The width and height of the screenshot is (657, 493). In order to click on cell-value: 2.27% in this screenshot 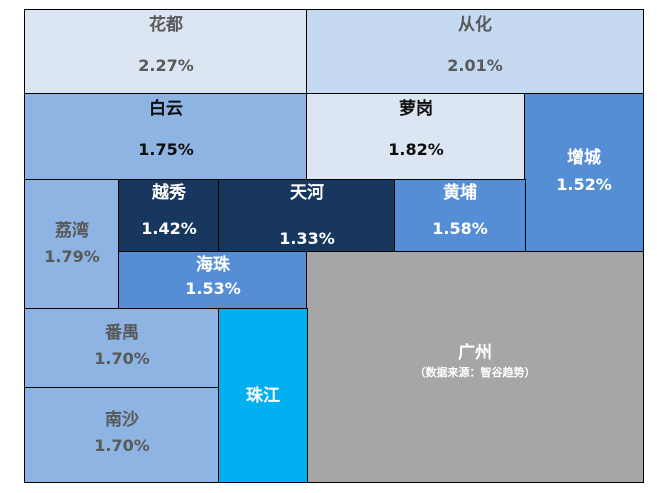, I will do `click(166, 65)`.